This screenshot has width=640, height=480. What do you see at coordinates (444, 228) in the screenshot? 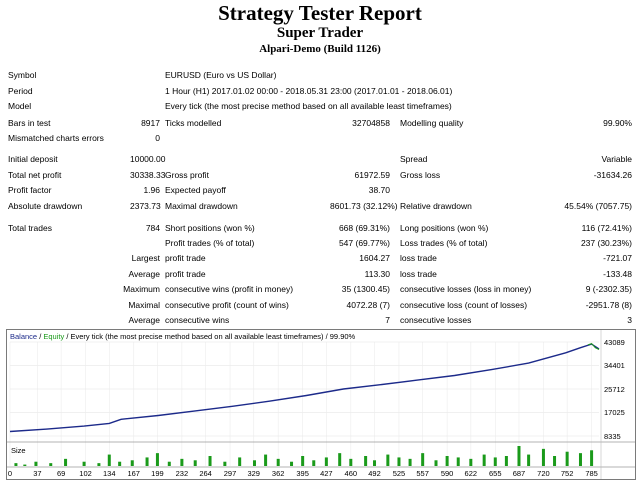
I see `report-cell: Long positions (won %)` at bounding box center [444, 228].